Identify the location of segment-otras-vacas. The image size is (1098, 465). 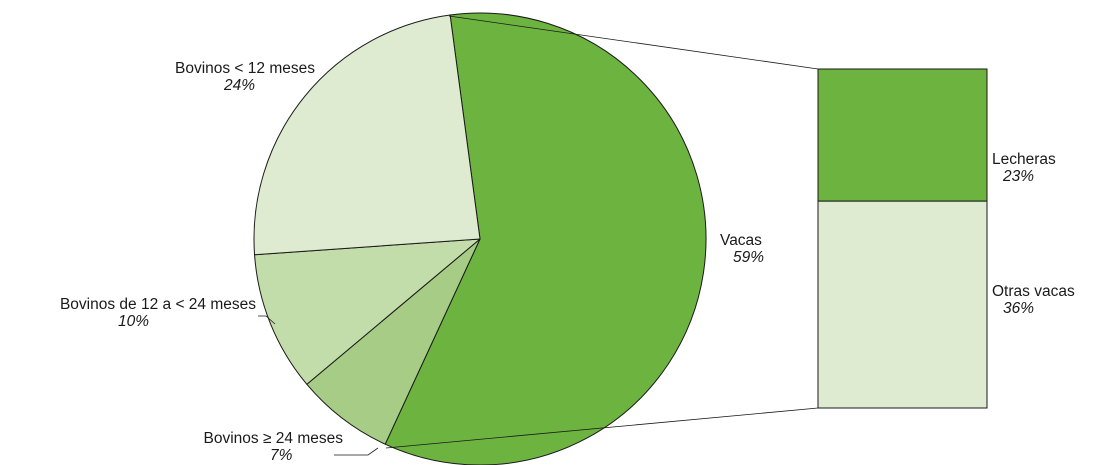
(902, 304).